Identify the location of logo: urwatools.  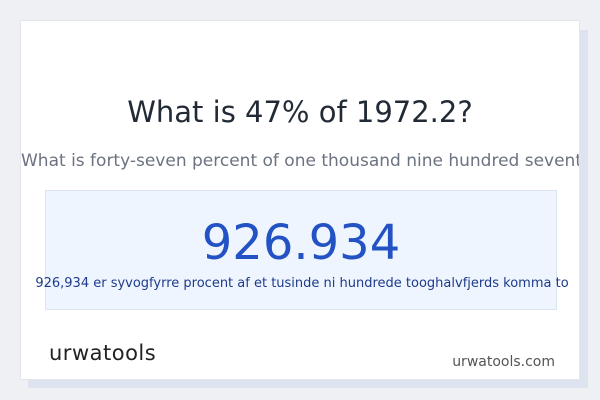
(103, 353).